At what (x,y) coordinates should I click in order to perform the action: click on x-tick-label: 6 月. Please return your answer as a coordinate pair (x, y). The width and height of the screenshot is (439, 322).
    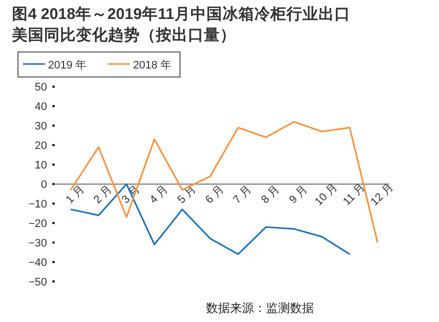
    Looking at the image, I should click on (214, 194).